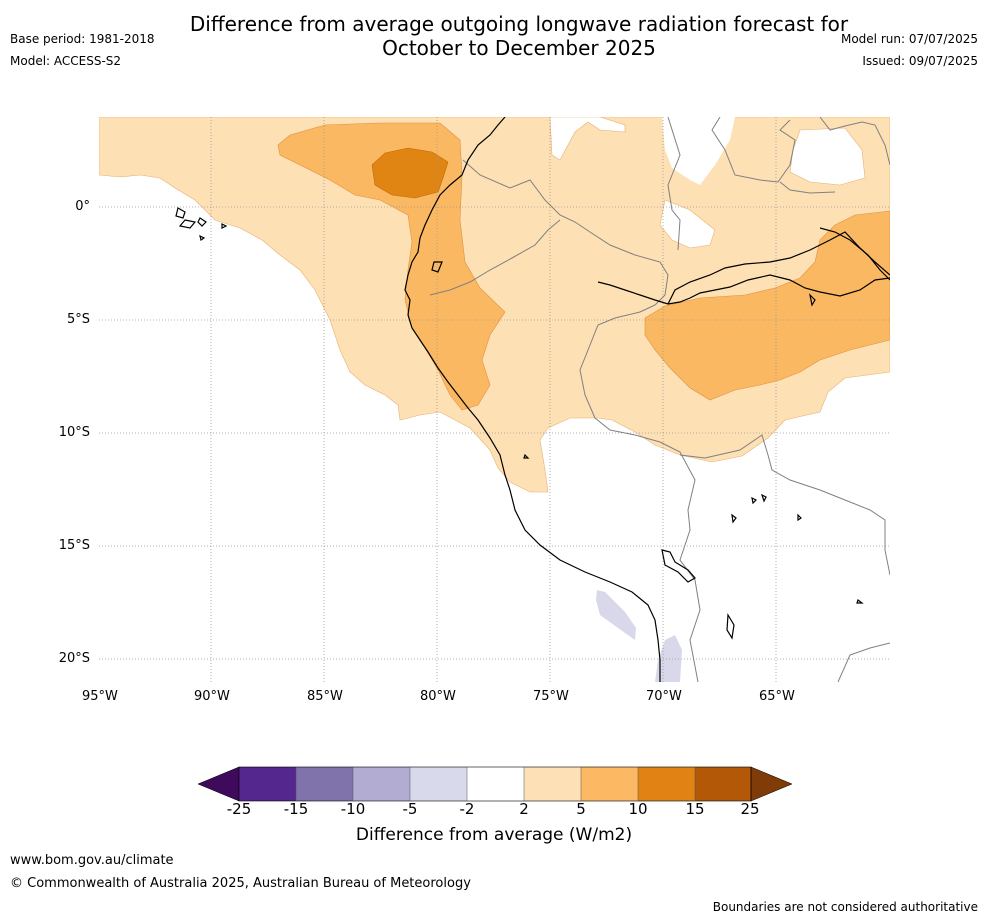 The width and height of the screenshot is (988, 919). Describe the element at coordinates (551, 696) in the screenshot. I see `lon-label-75w: 75°W` at that location.